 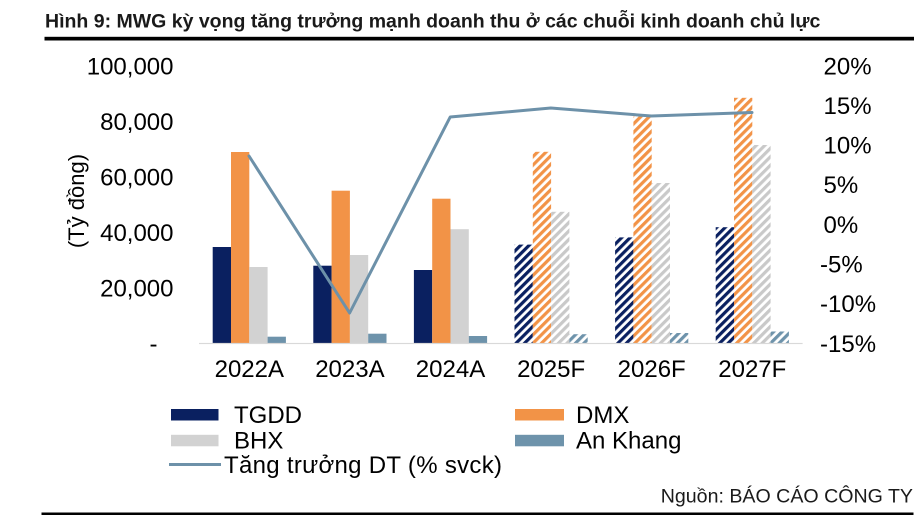 What do you see at coordinates (848, 304) in the screenshot?
I see `svg-text: -10%` at bounding box center [848, 304].